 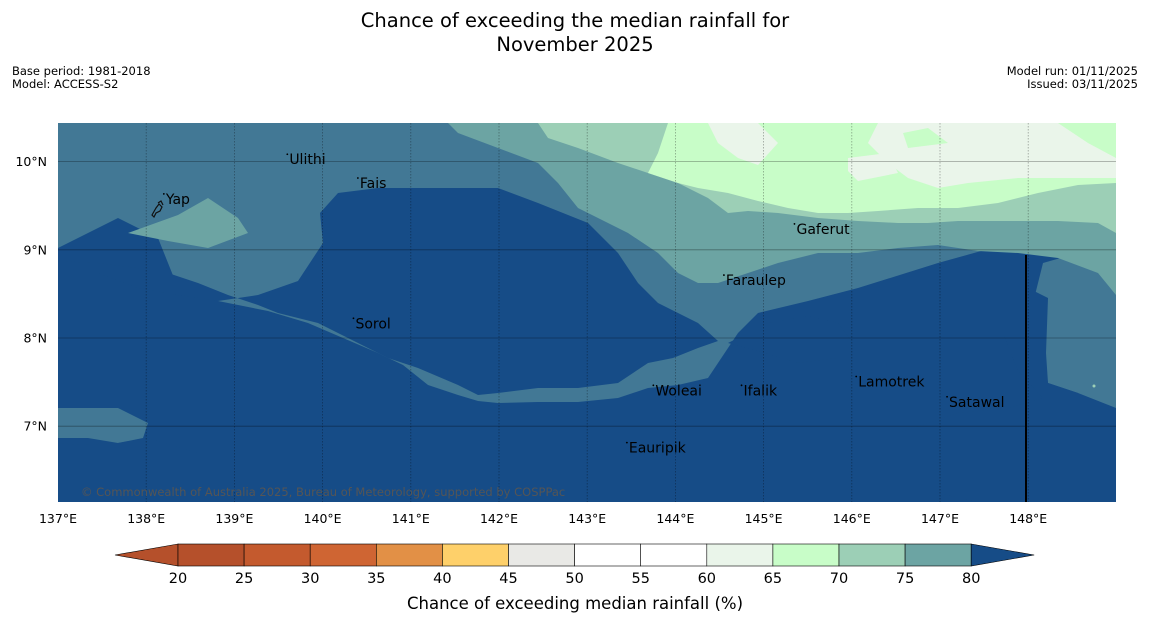 I want to click on colorbar-boxes, so click(x=574, y=555).